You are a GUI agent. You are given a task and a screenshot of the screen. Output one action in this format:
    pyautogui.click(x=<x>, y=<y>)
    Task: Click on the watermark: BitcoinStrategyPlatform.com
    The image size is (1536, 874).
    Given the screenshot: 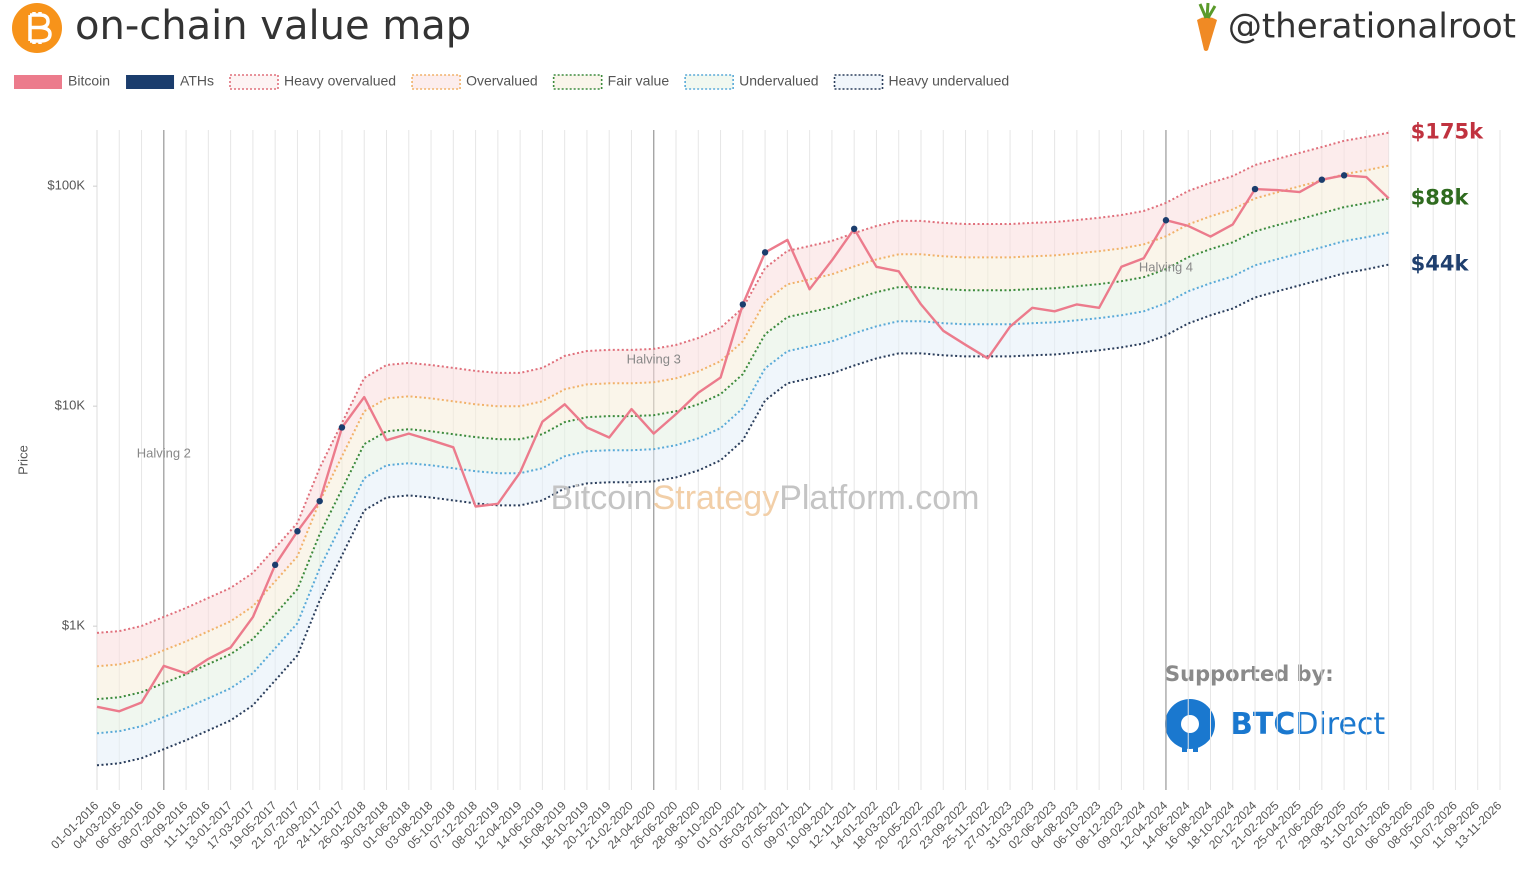 What is the action you would take?
    pyautogui.click(x=765, y=498)
    